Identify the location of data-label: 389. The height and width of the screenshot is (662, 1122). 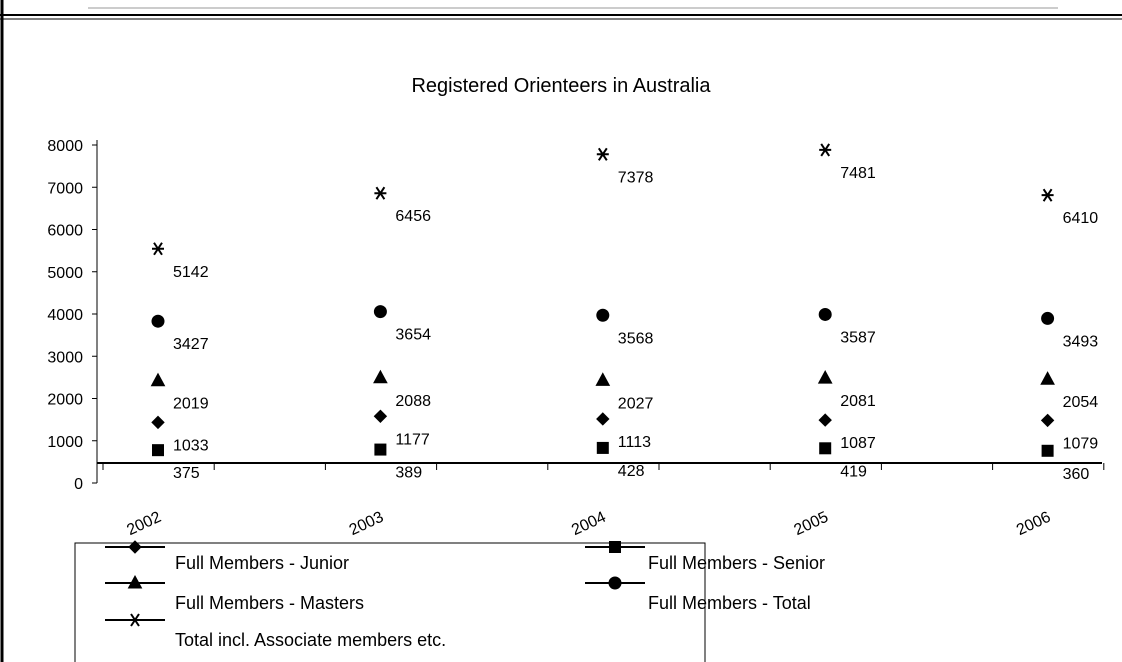
(408, 473).